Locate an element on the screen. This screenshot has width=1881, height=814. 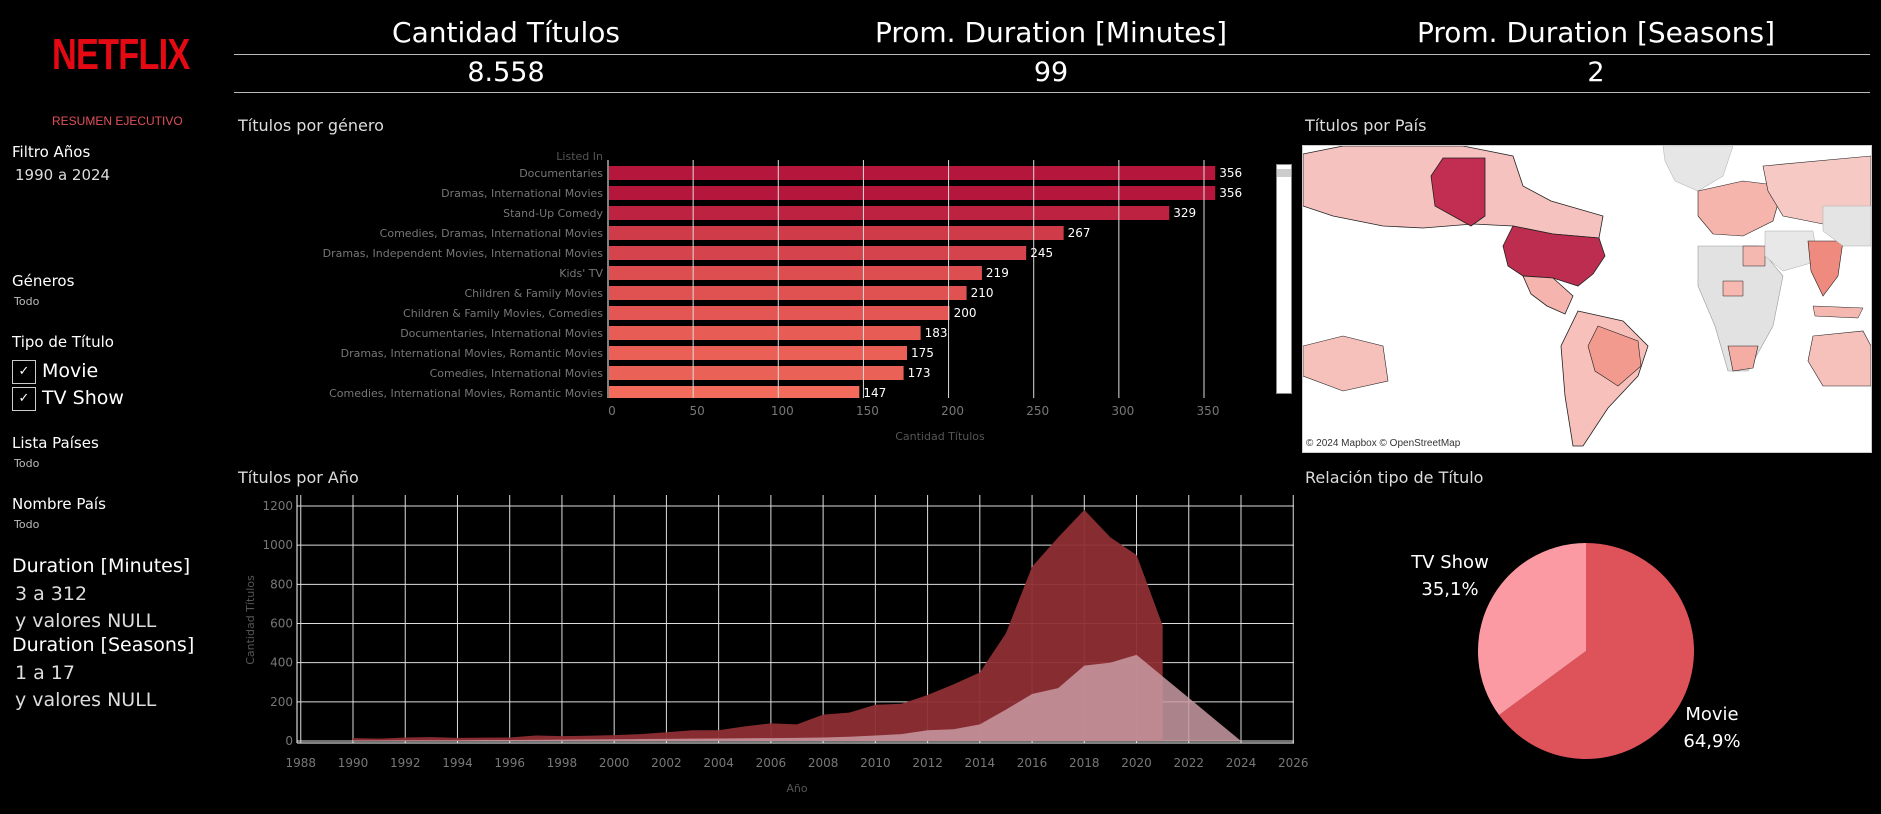
duration-seasons-range: 1 a 17 is located at coordinates (45, 673).